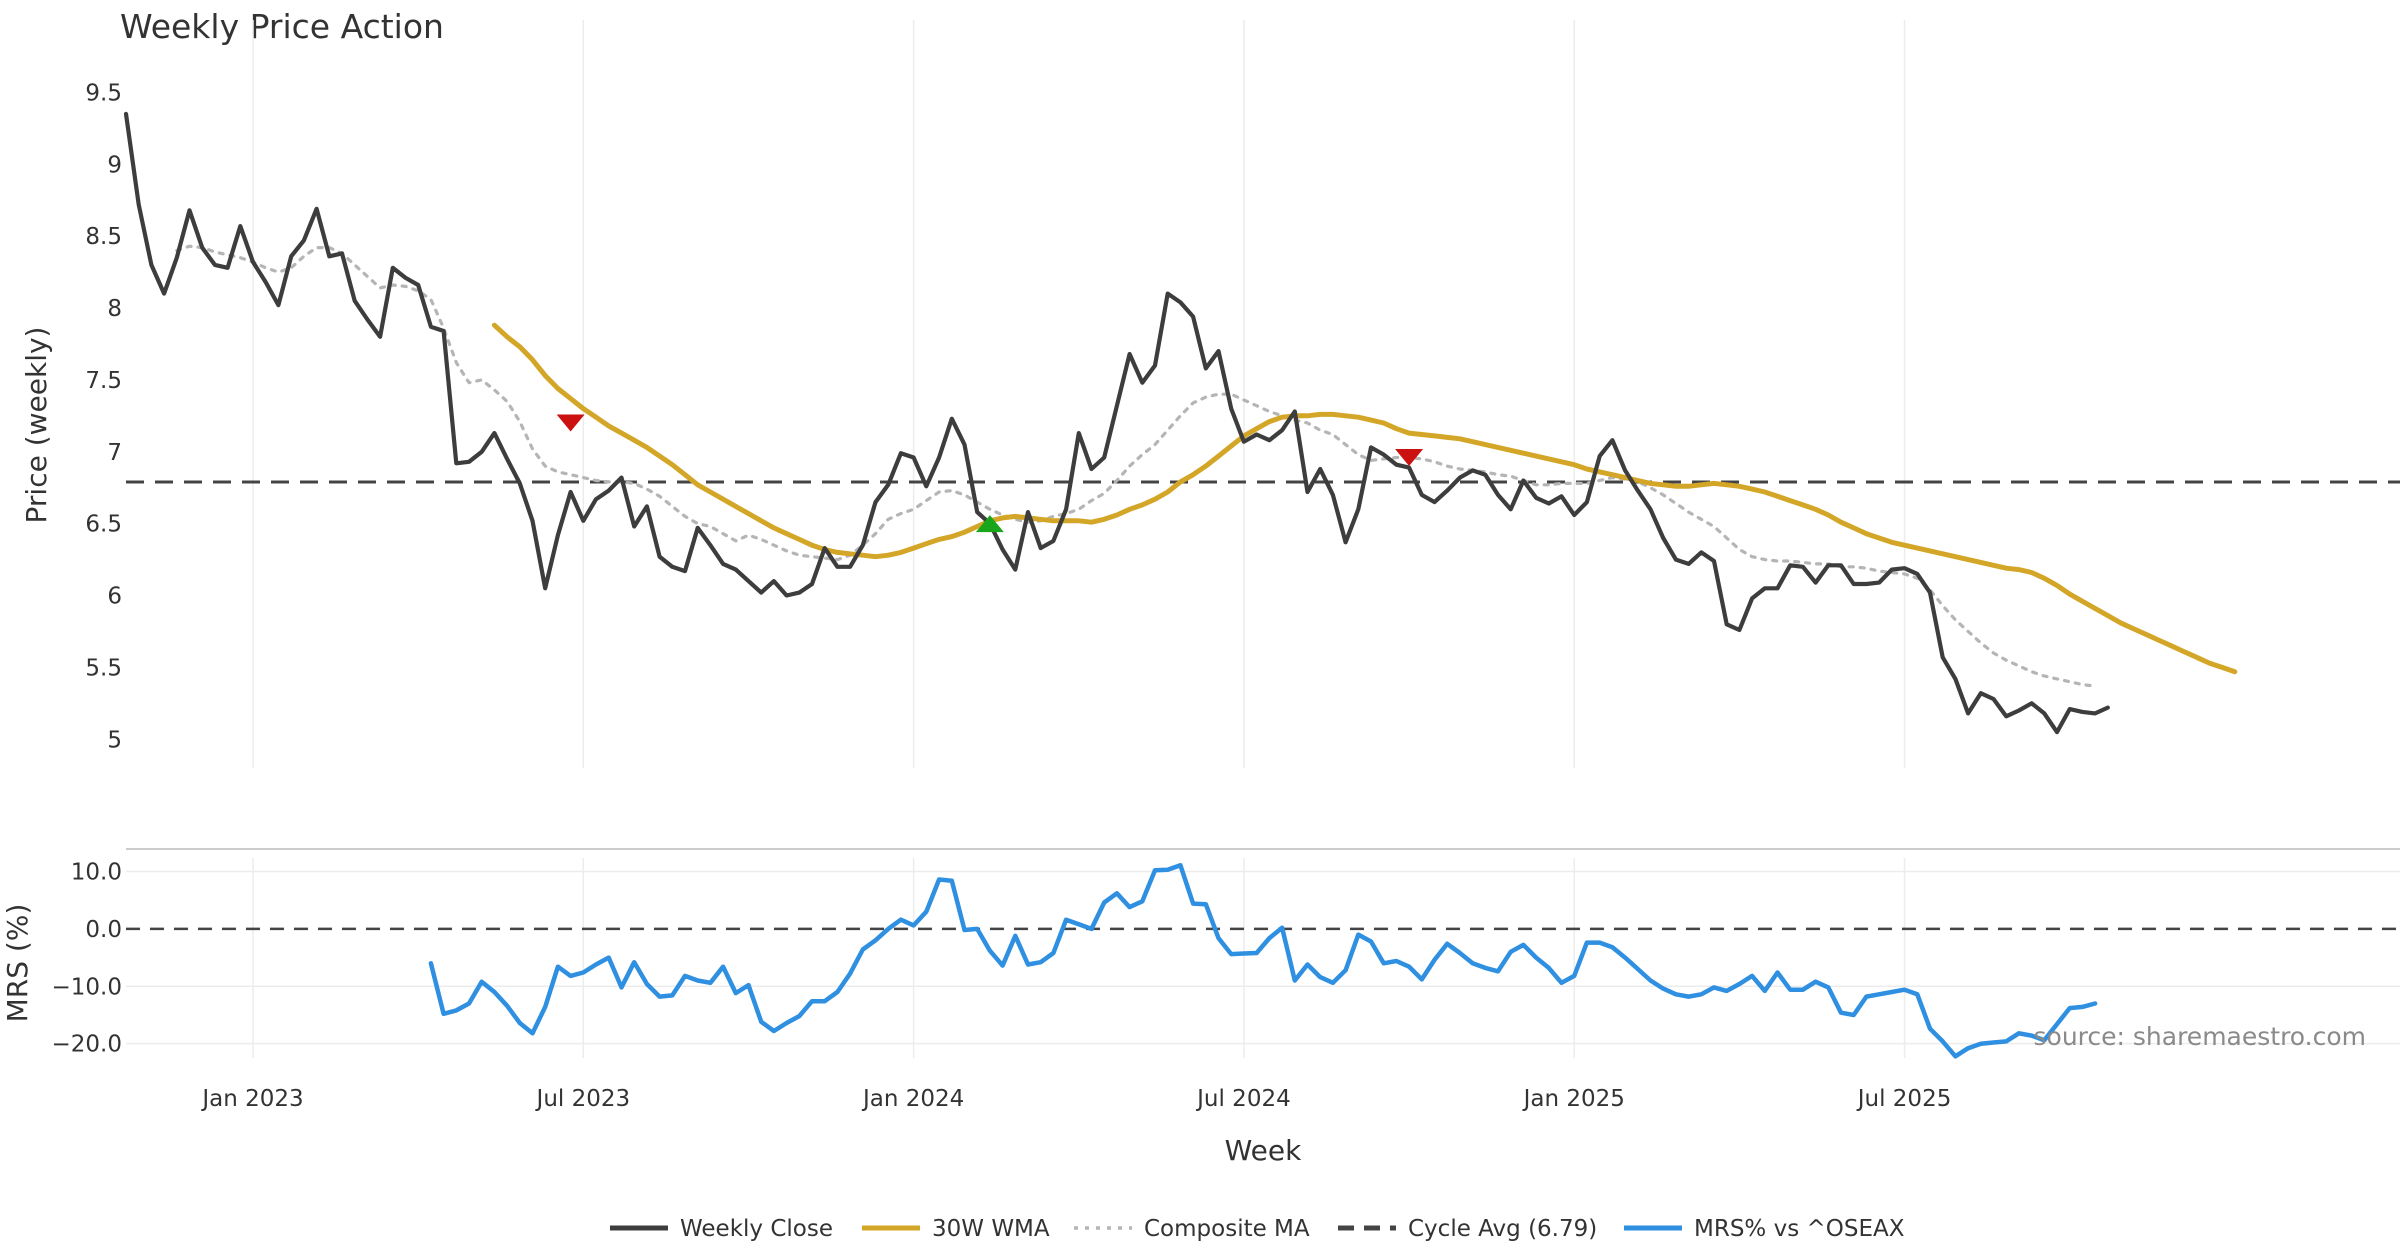 The height and width of the screenshot is (1260, 2400). I want to click on legend-label: Cycle Avg (6.79), so click(1502, 1229).